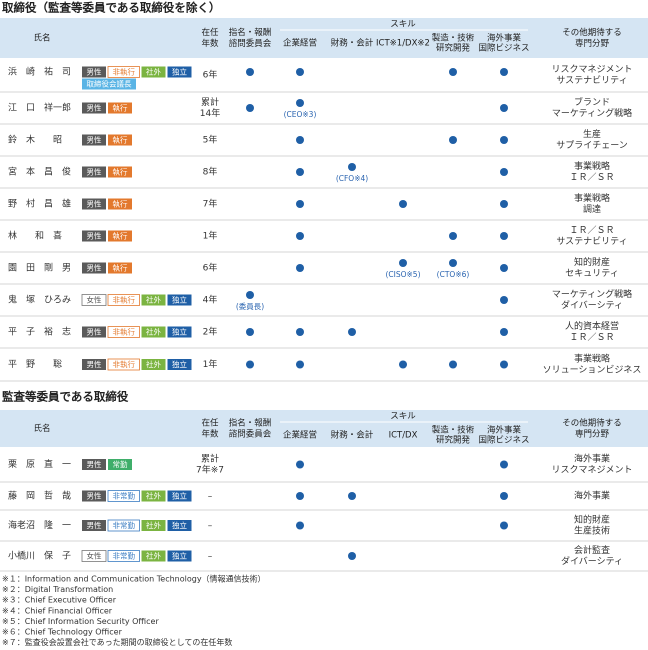  I want to click on name: 林 和 喜, so click(35, 236).